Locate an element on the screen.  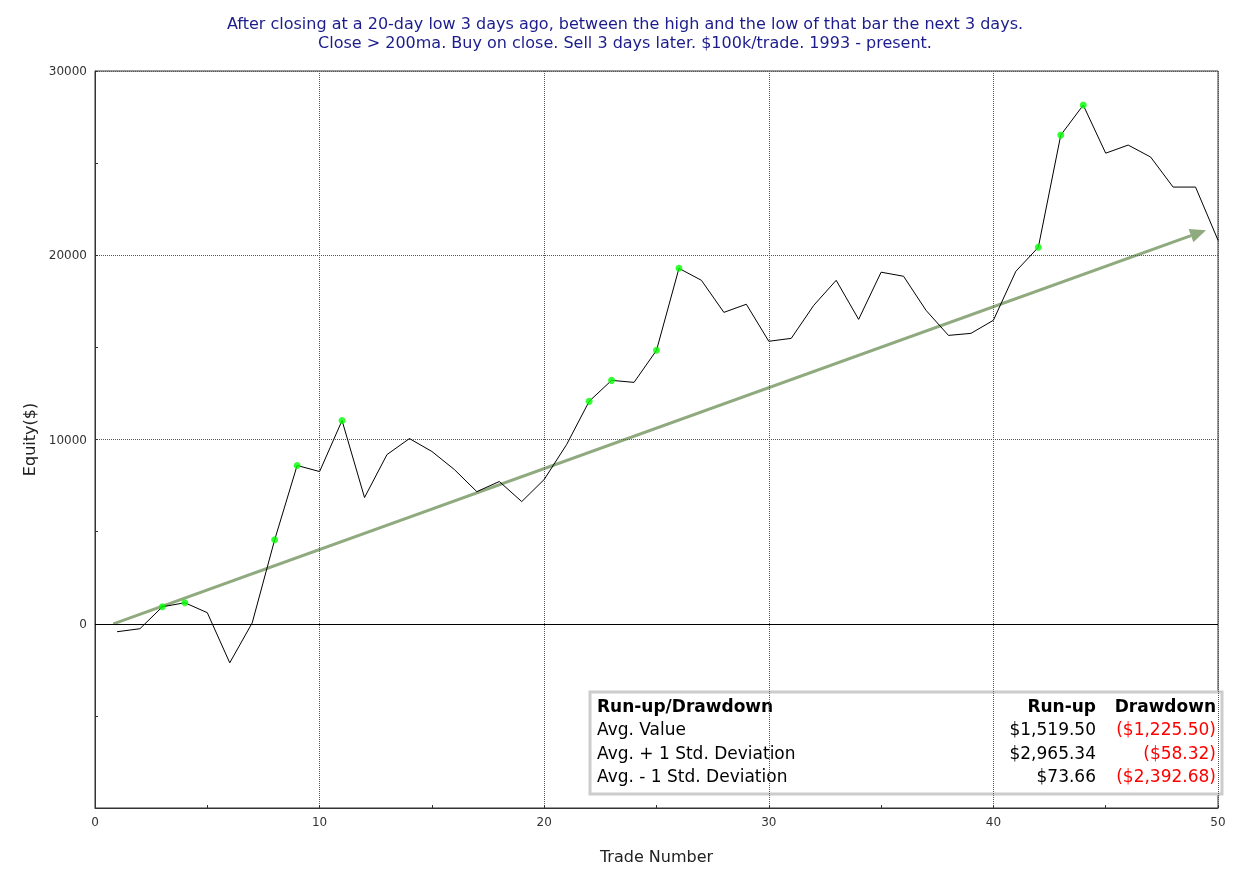
x-tick-label: 40 is located at coordinates (993, 822).